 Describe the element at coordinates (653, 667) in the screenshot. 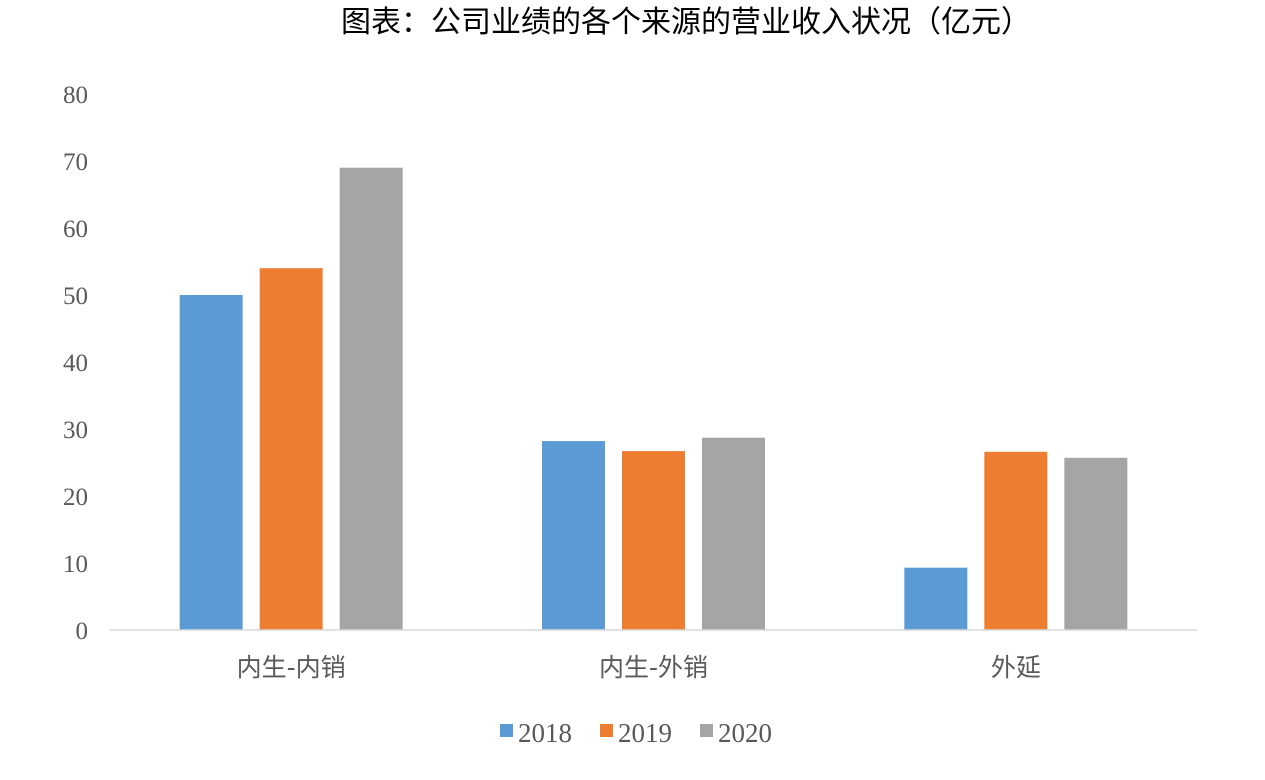

I see `x-category-label: 内生-外销` at that location.